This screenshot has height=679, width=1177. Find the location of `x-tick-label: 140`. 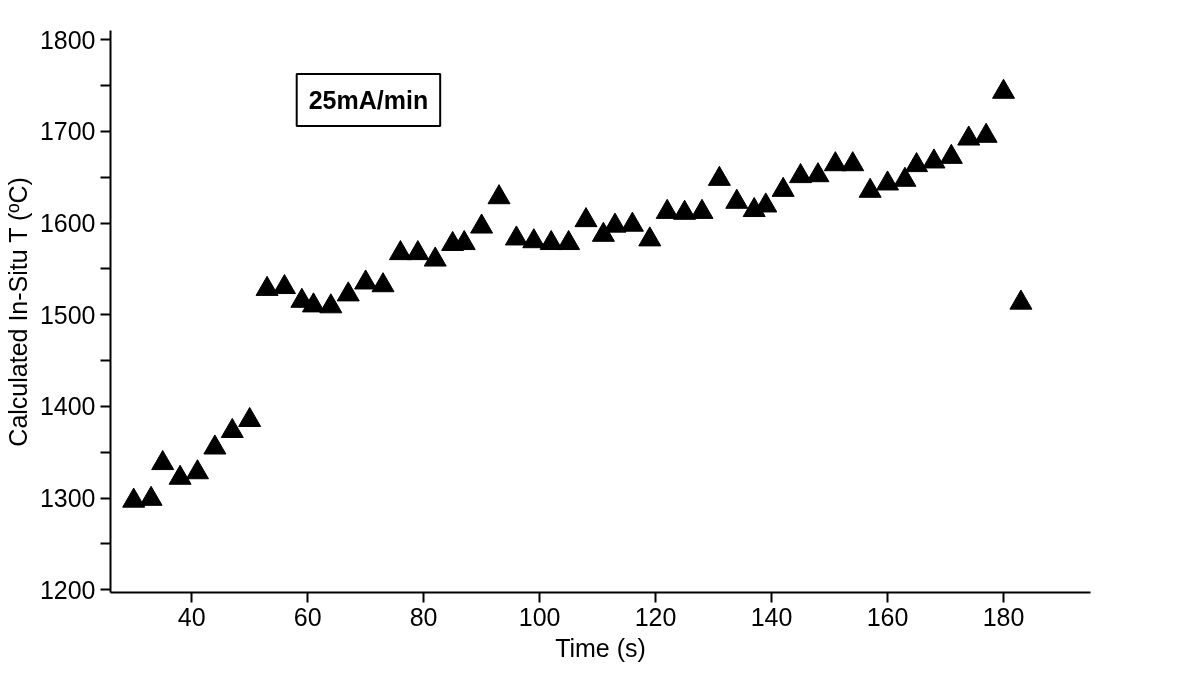

x-tick-label: 140 is located at coordinates (771, 616).